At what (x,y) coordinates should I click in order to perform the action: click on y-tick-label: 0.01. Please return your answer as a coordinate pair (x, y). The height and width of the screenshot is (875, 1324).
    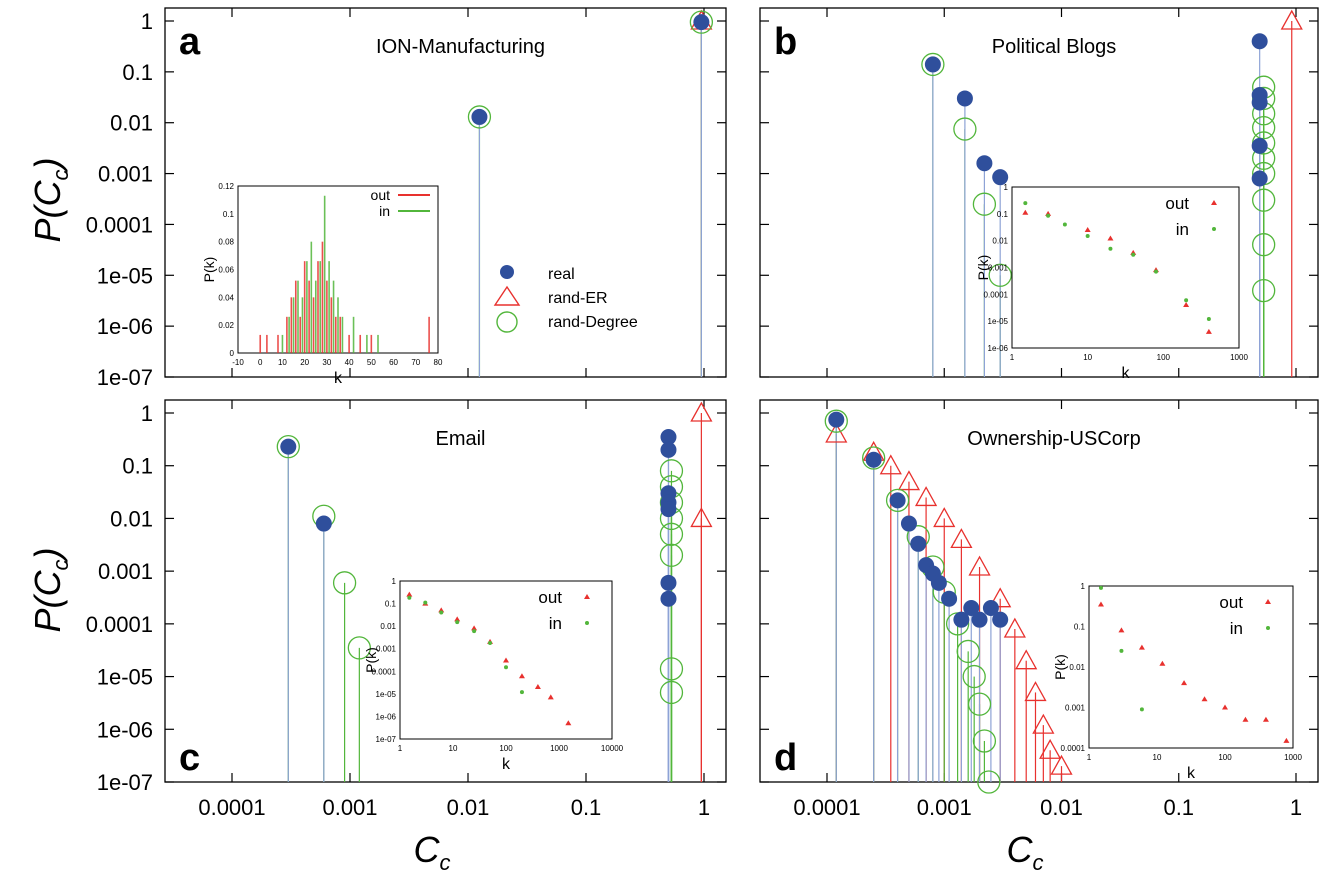
    Looking at the image, I should click on (131, 518).